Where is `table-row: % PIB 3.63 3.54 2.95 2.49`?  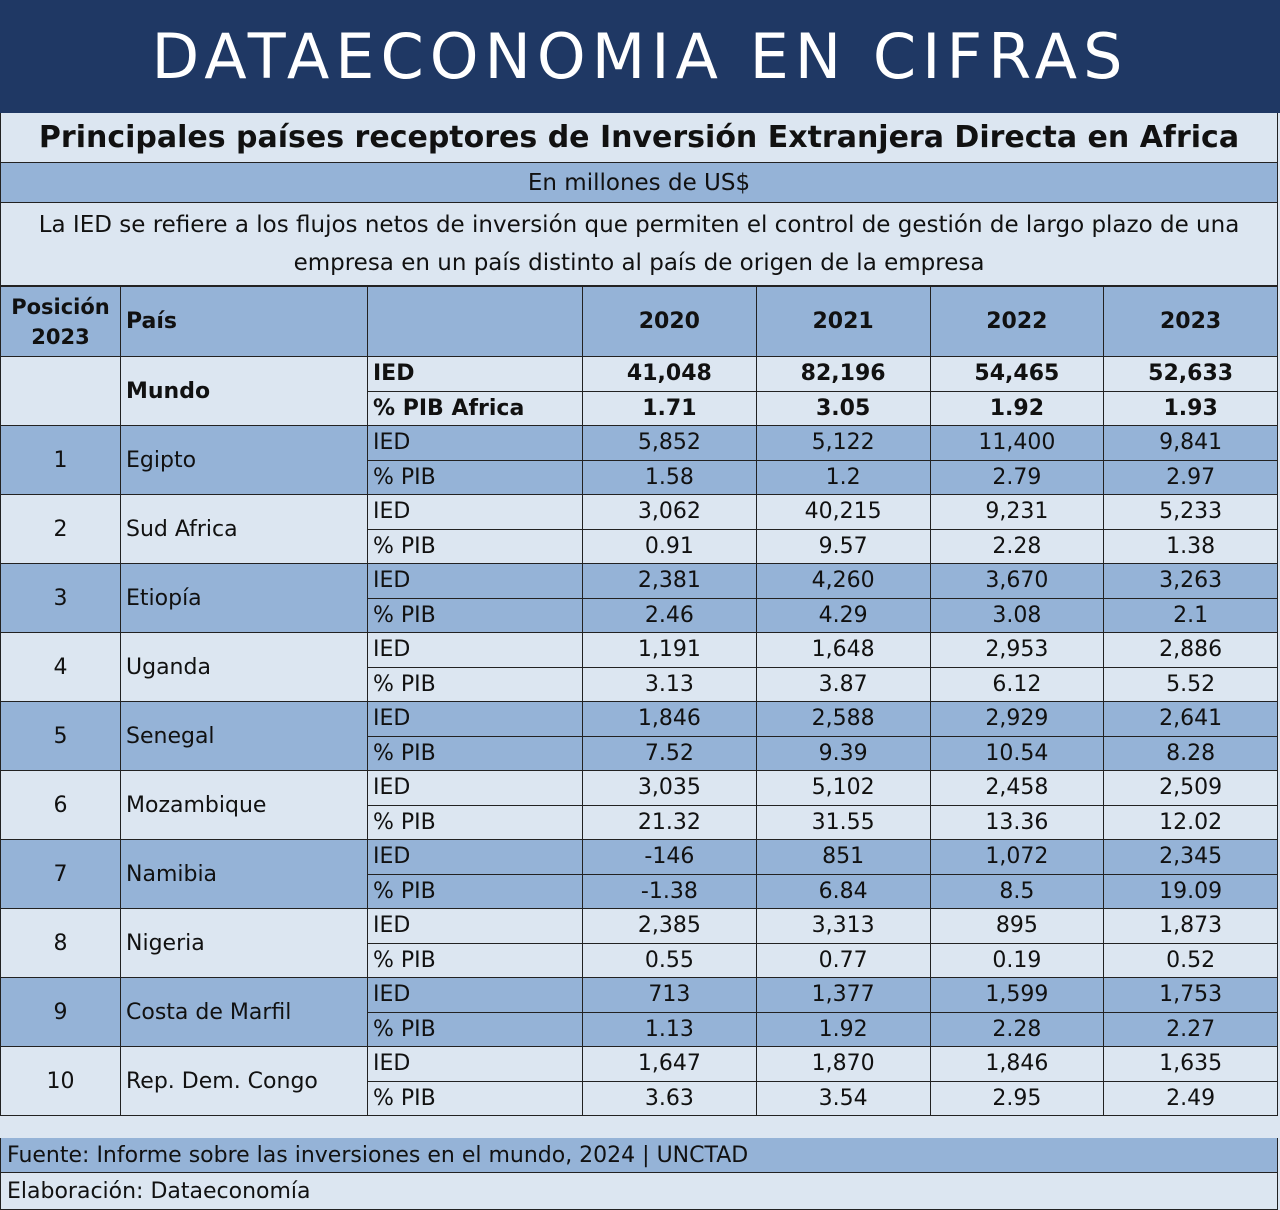
table-row: % PIB 3.63 3.54 2.95 2.49 is located at coordinates (639, 1098).